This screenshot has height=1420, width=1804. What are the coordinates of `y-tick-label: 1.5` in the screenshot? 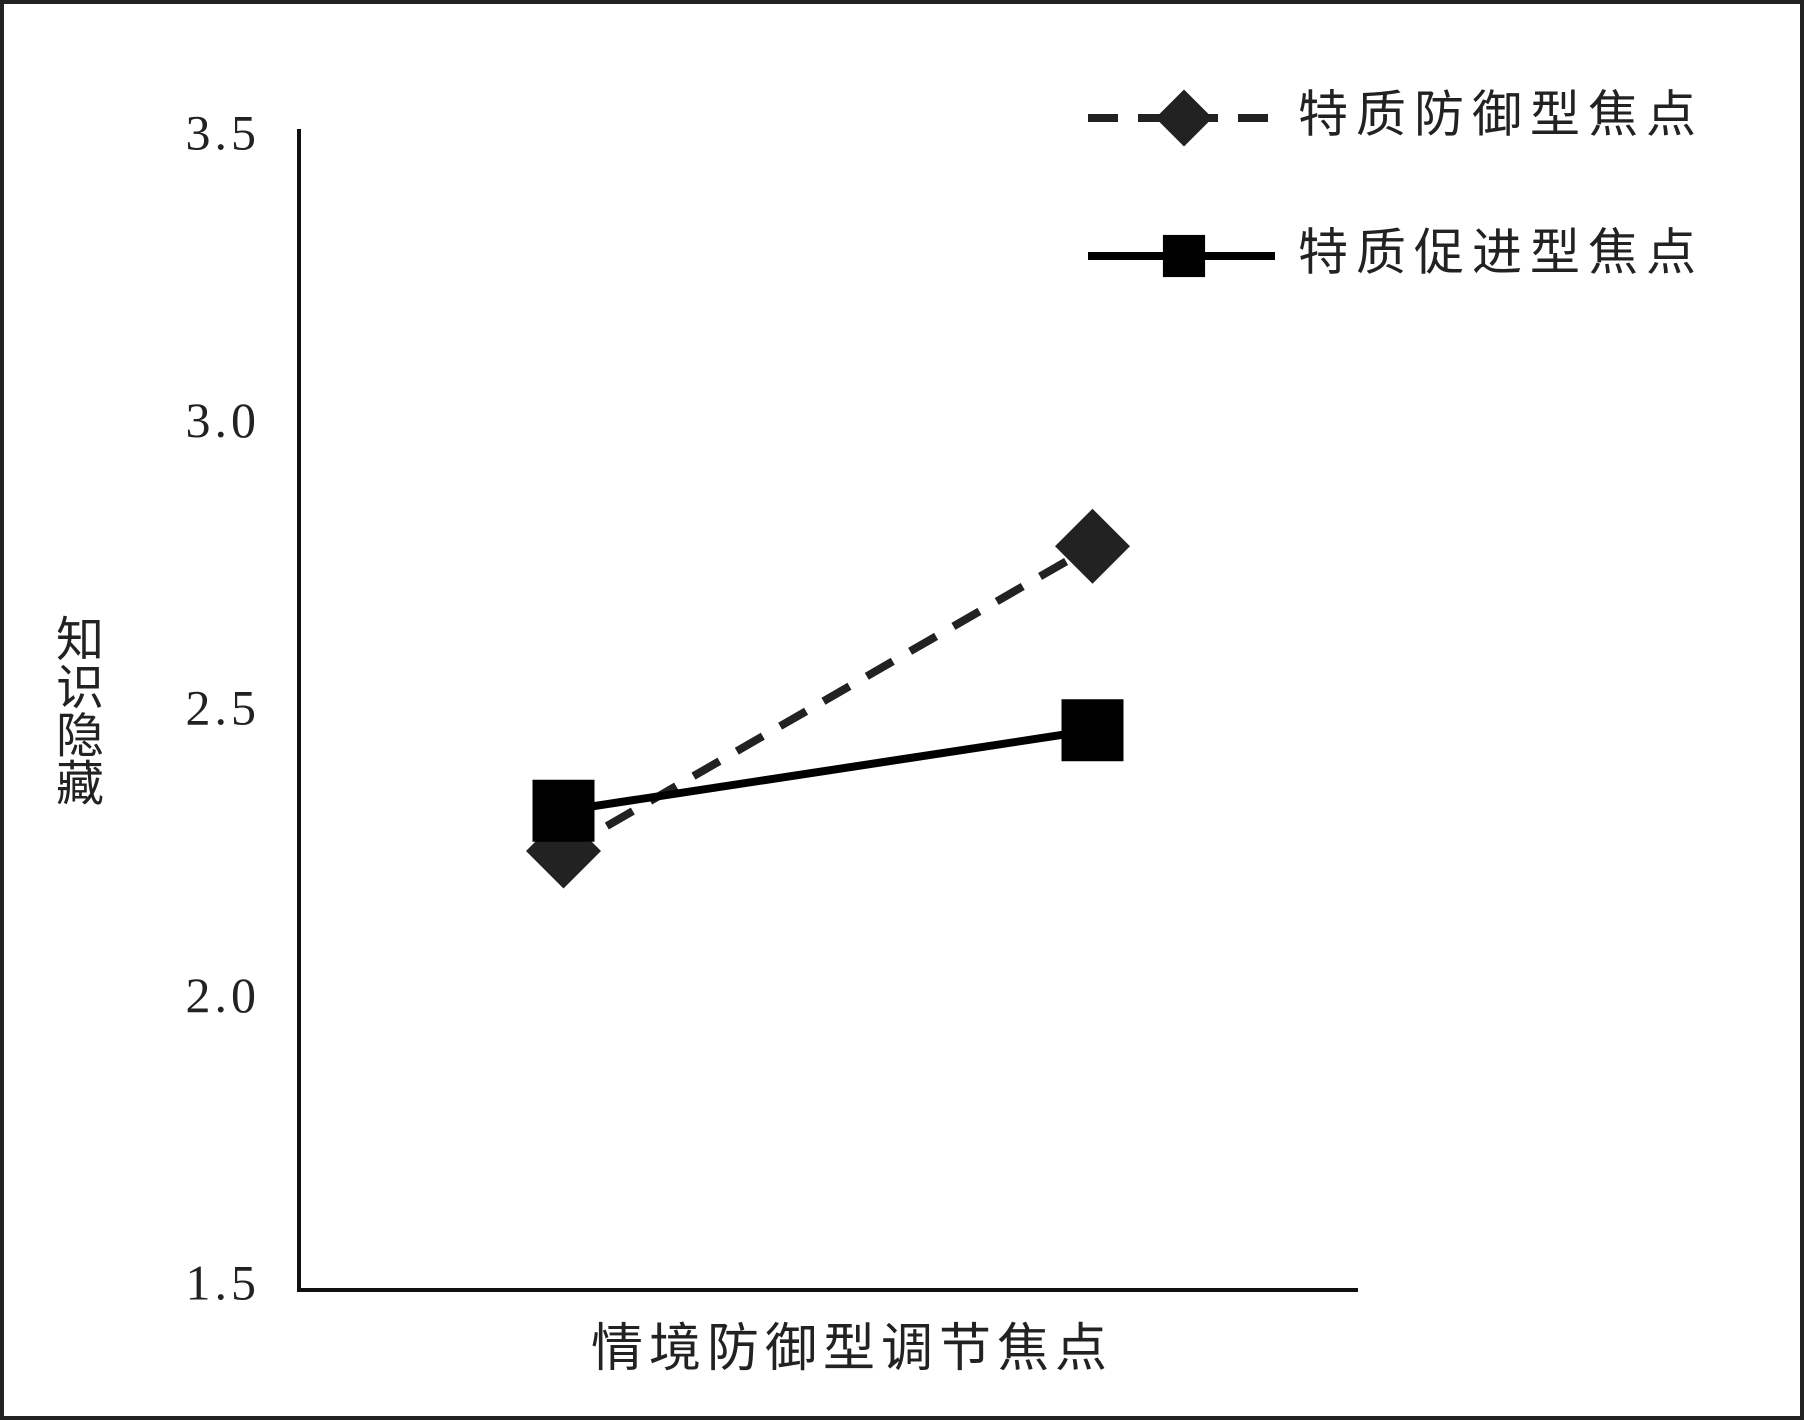 It's located at (223, 1282).